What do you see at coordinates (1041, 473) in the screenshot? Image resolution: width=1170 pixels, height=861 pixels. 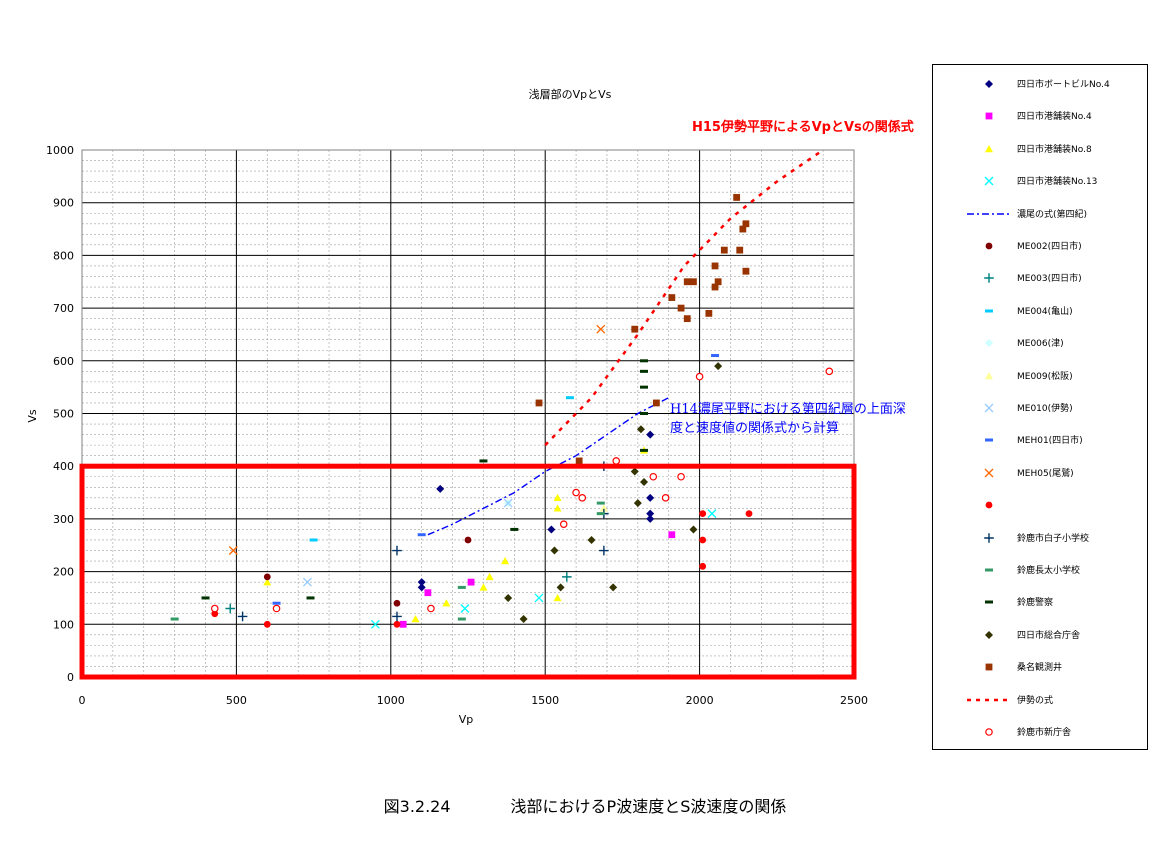 I see `legend-item: MEH05(尾鷲)` at bounding box center [1041, 473].